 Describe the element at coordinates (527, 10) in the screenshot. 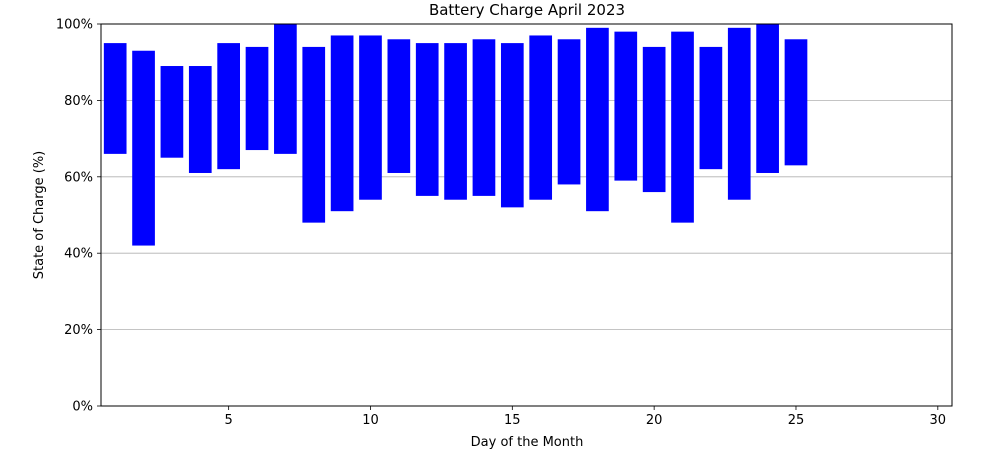

I see `chart-title: Battery Charge April 2023` at that location.